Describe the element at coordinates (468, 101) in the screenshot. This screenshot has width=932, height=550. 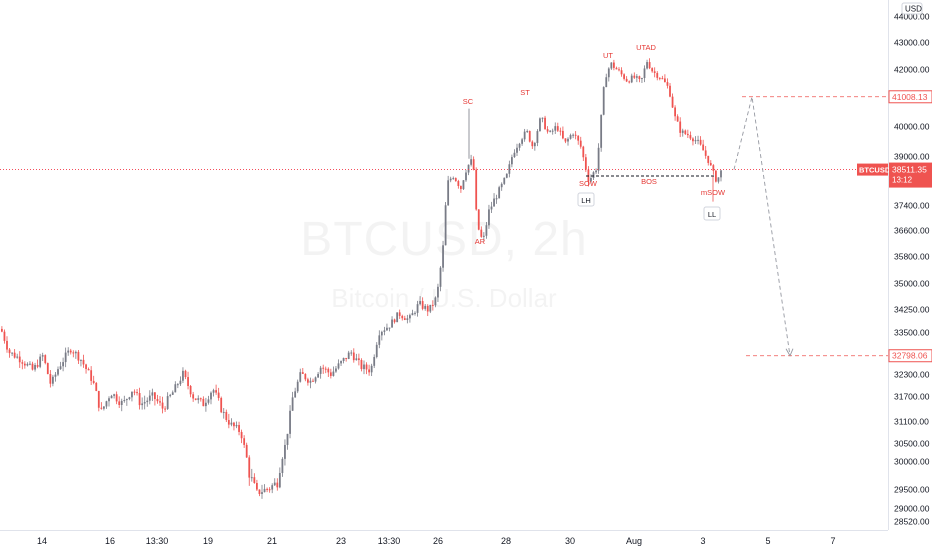
I see `sc-label: SC` at that location.